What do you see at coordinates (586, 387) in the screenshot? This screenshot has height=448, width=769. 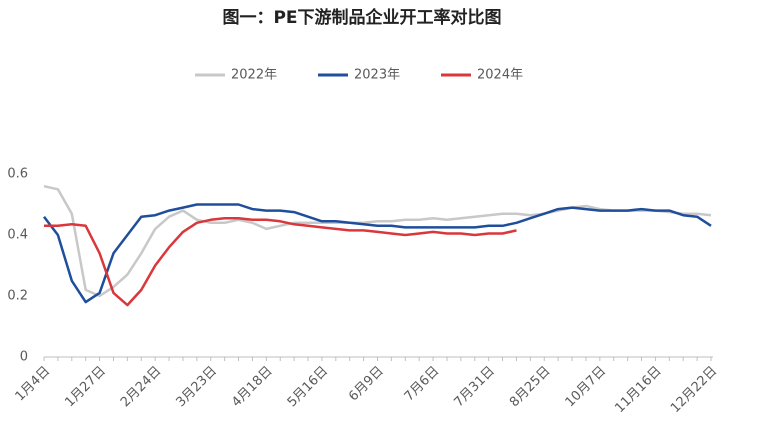 I see `x-tick-label: 10月7日` at bounding box center [586, 387].